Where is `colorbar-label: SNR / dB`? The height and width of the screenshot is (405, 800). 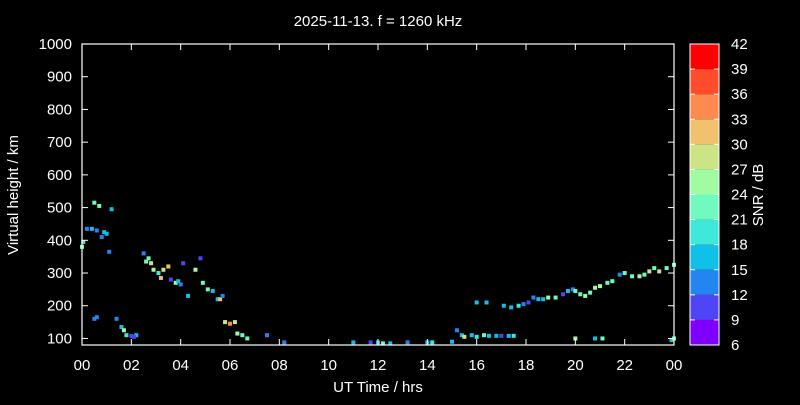
colorbar-label: SNR / dB is located at coordinates (758, 195).